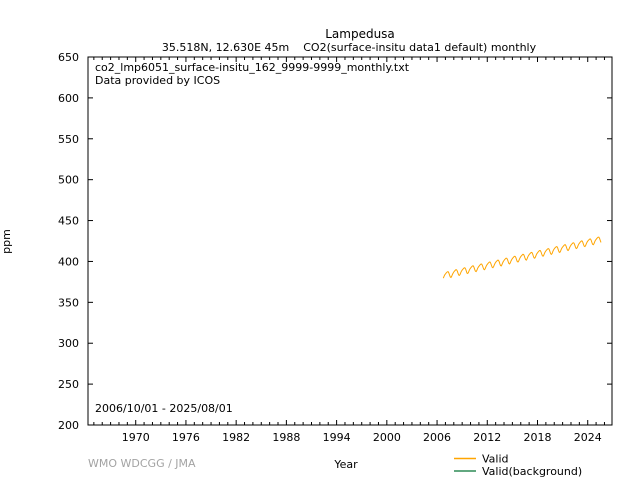  Describe the element at coordinates (522, 257) in the screenshot. I see `series-line-valid` at that location.